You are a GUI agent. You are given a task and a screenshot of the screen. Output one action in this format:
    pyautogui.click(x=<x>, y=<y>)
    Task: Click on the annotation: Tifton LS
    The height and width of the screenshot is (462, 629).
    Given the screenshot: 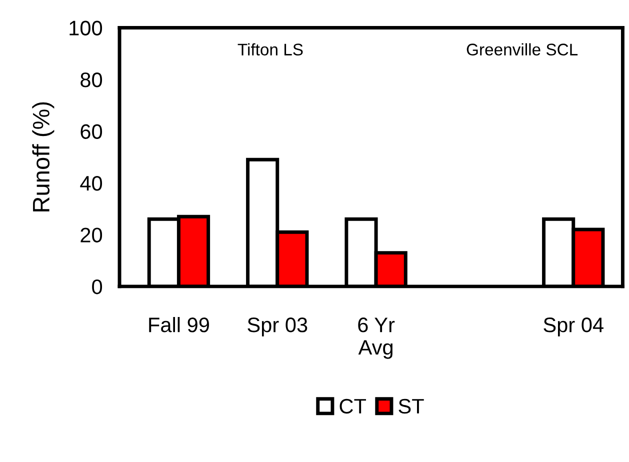 What is the action you would take?
    pyautogui.click(x=270, y=49)
    